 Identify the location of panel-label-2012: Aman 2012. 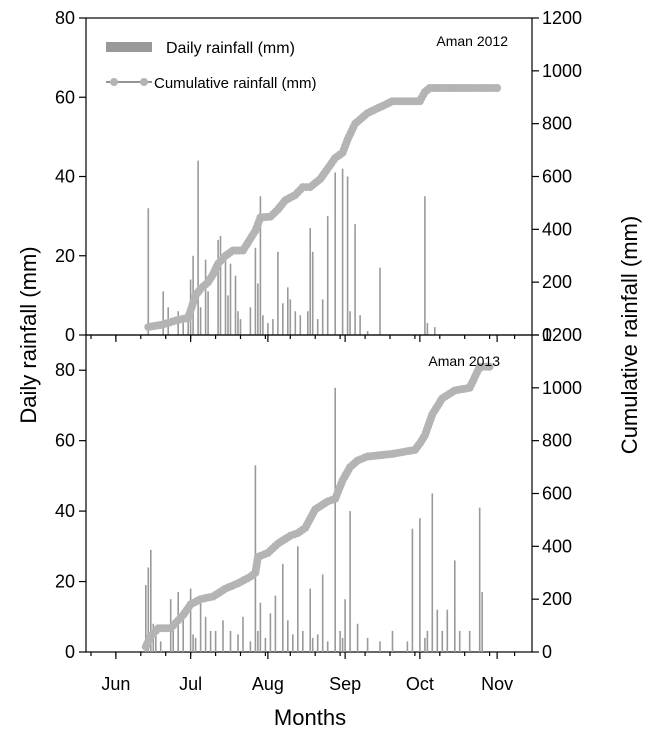
(472, 41).